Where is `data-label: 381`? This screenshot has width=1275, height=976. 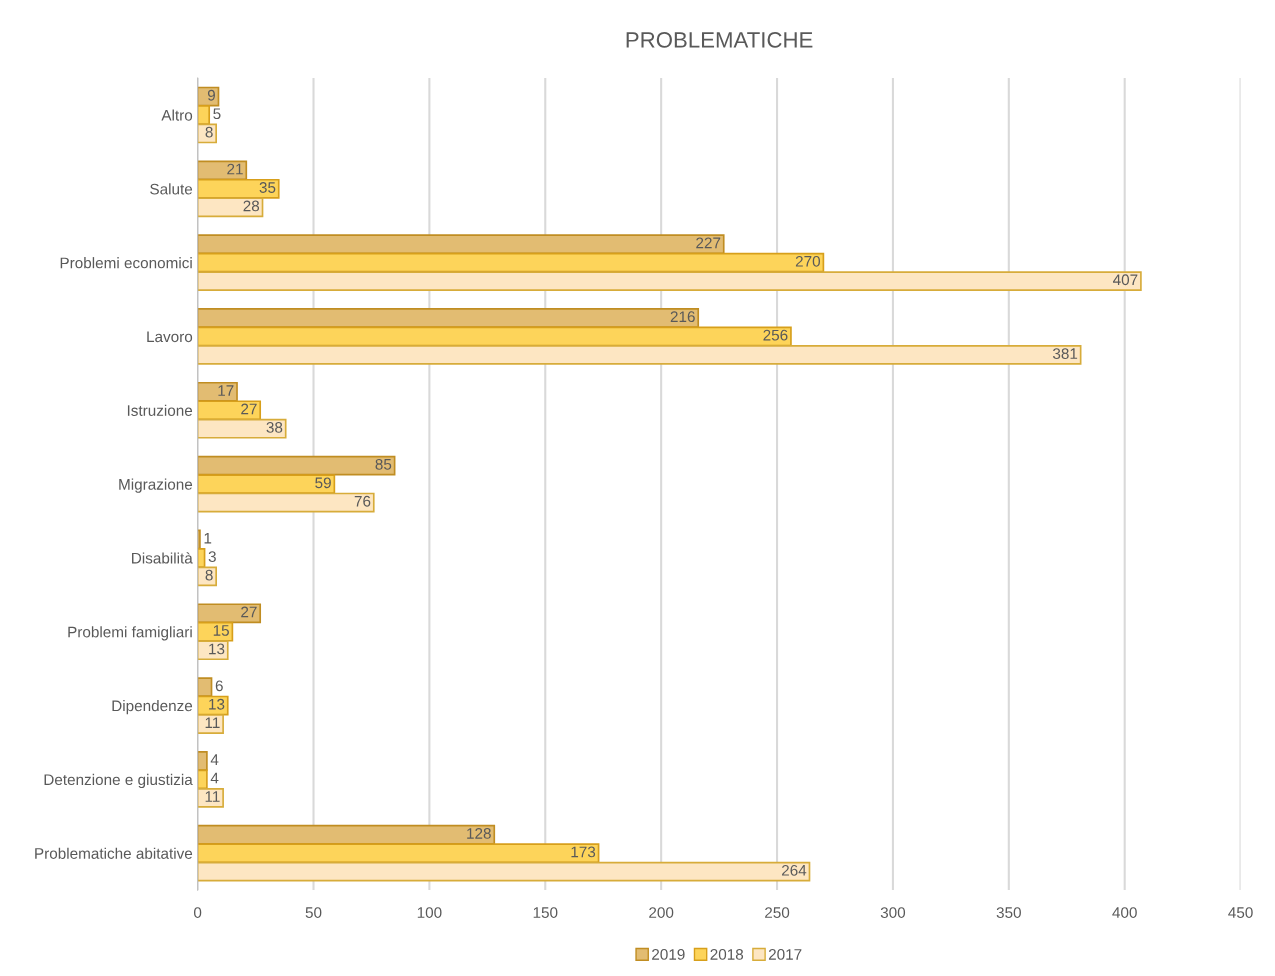 data-label: 381 is located at coordinates (1065, 354).